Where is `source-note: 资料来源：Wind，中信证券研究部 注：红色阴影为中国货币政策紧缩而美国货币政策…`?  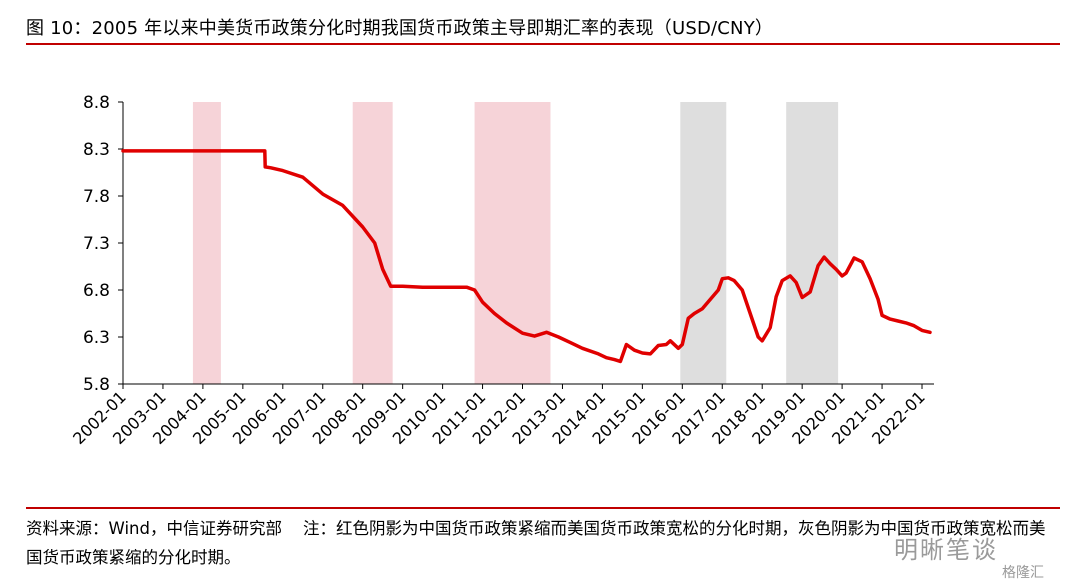
source-note: 资料来源：Wind，中信证券研究部 注：红色阴影为中国货币政策紧缩而美国货币政策… is located at coordinates (543, 543).